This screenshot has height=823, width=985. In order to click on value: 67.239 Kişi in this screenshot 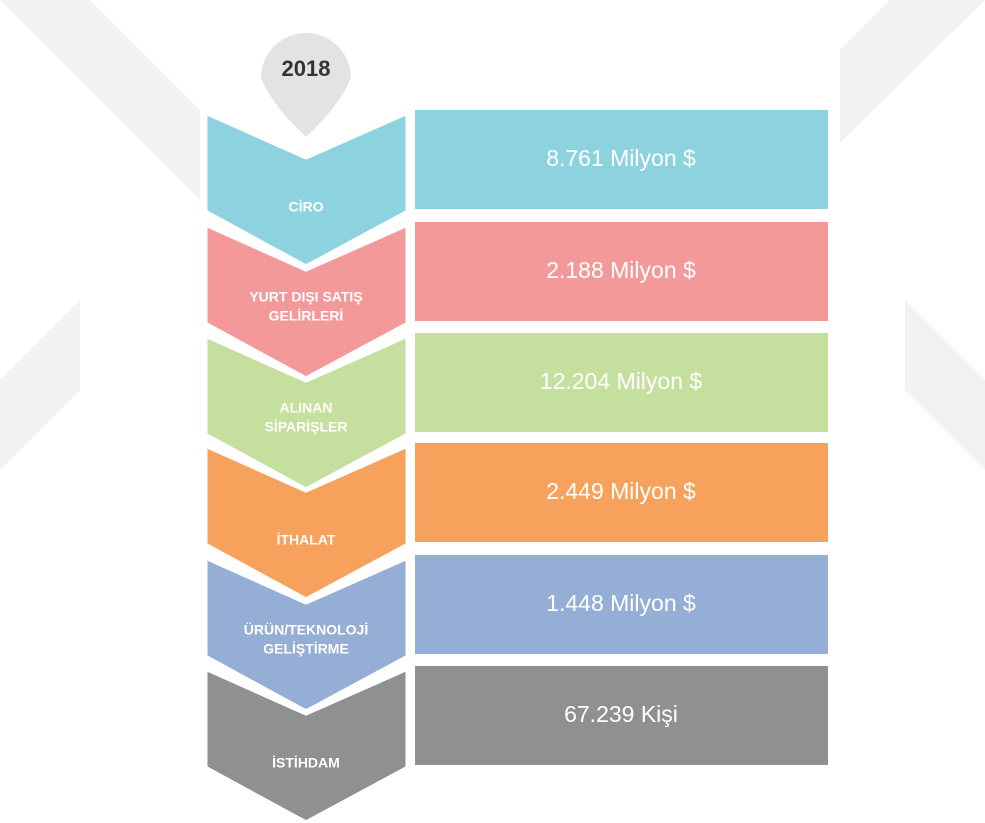, I will do `click(621, 714)`.